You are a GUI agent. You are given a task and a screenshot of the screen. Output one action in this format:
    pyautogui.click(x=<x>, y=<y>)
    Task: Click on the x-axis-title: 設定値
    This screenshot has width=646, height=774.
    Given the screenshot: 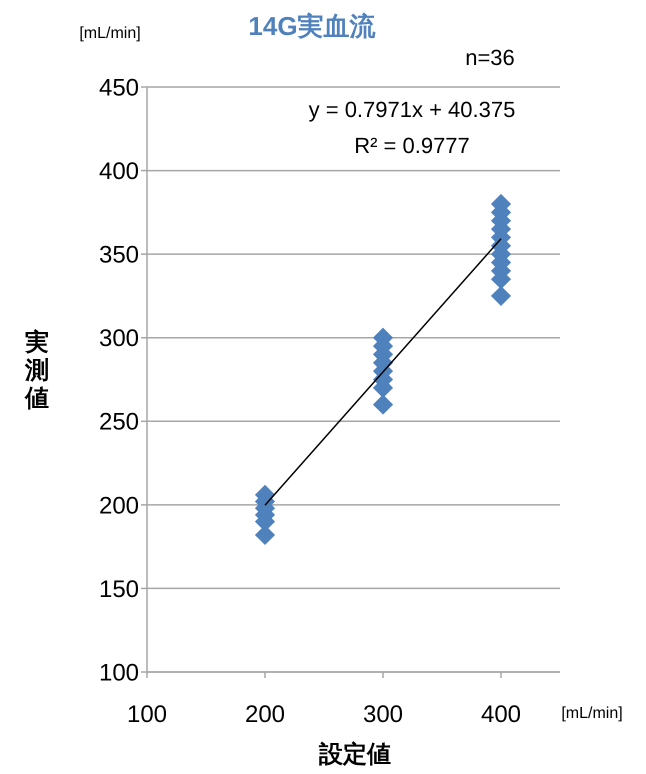 What is the action you would take?
    pyautogui.click(x=354, y=754)
    